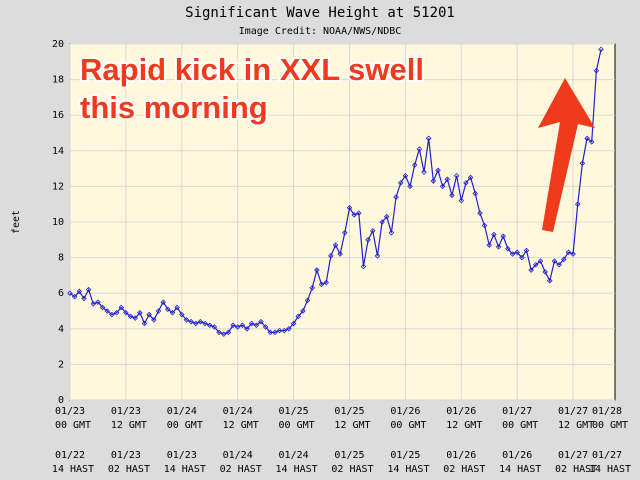 Image resolution: width=640 pixels, height=480 pixels. I want to click on x-tick-label-local: 01/27 14 HAST, so click(607, 462).